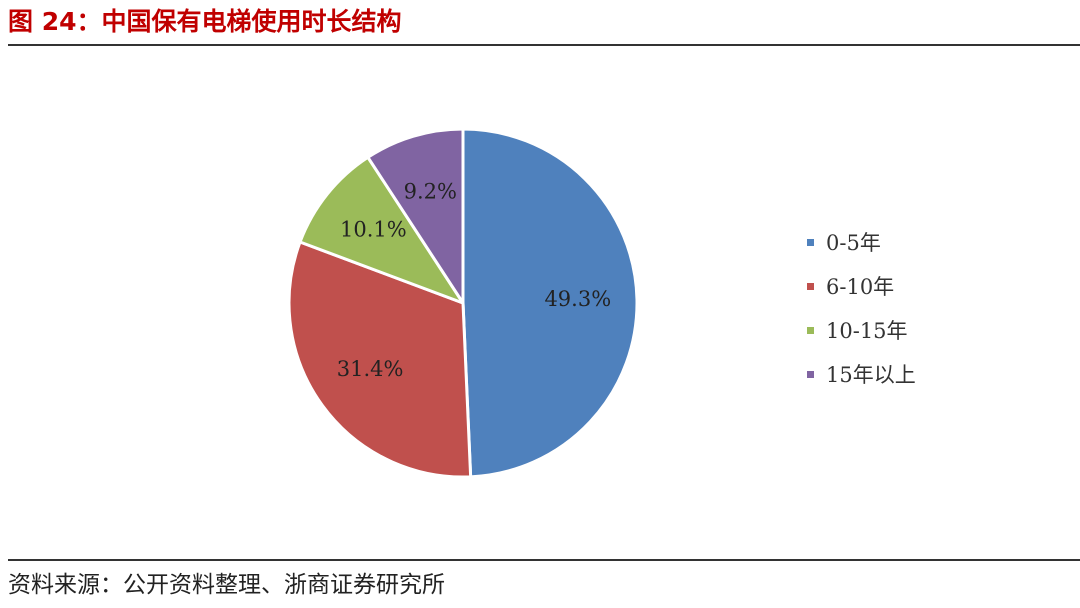 The image size is (1080, 608). What do you see at coordinates (474, 280) in the screenshot?
I see `pie-data-labels: 49.3% 31.4% 10.1% 9.2%` at bounding box center [474, 280].